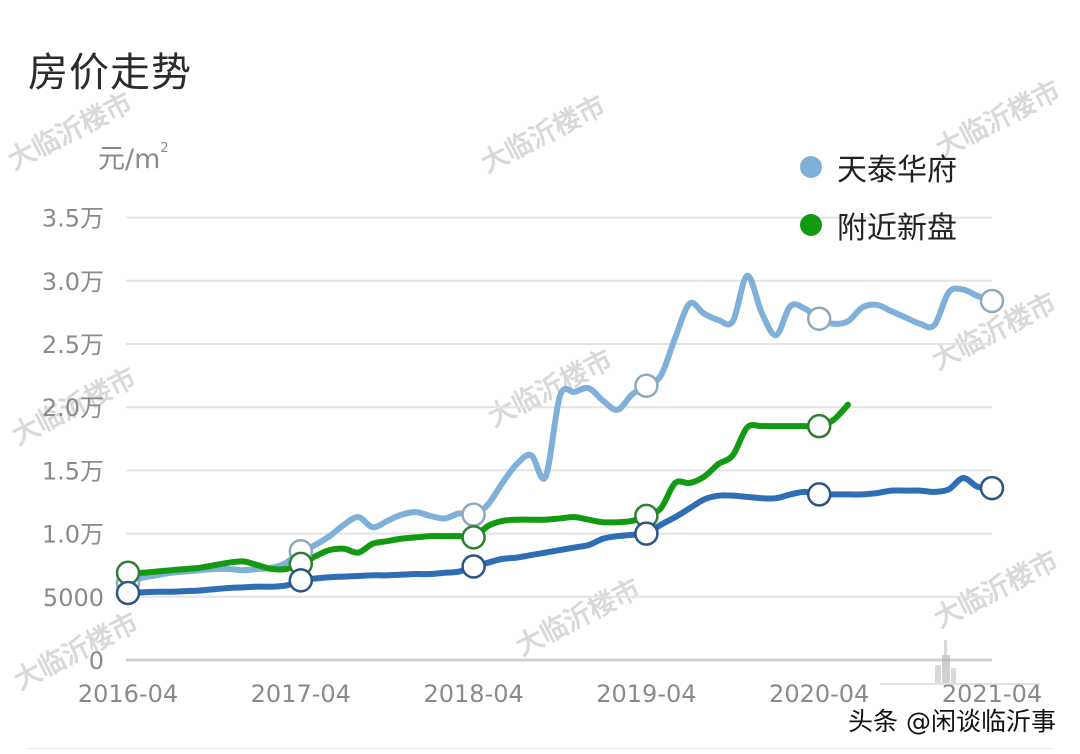 The height and width of the screenshot is (754, 1080). What do you see at coordinates (301, 694) in the screenshot?
I see `x-tick-label: 2017-04` at bounding box center [301, 694].